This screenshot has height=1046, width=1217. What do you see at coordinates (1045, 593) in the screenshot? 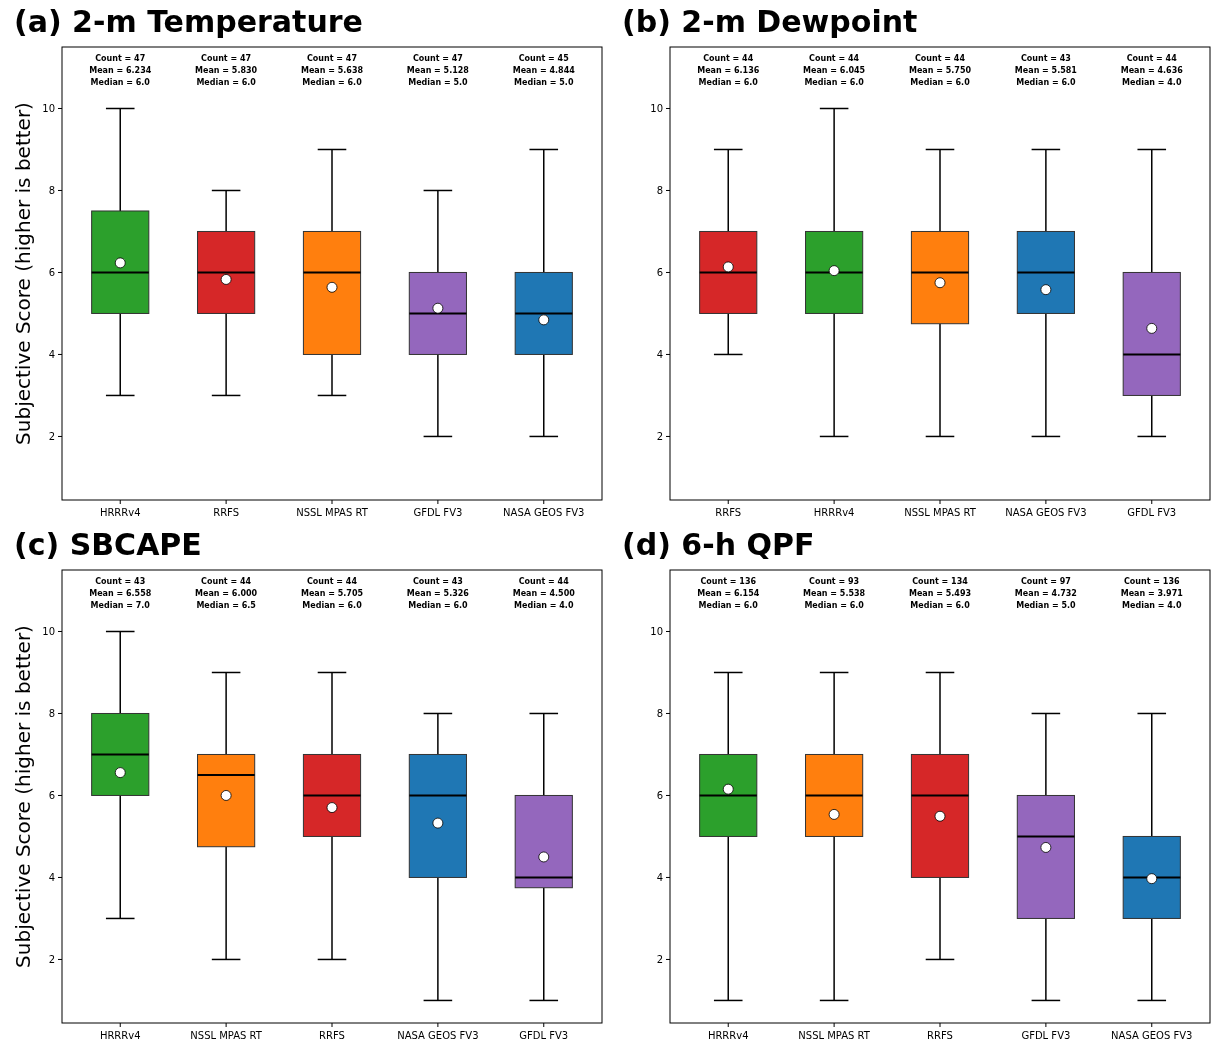
I see `annotation: Count = 97 Mean = 4.732 Median = 5.0` at bounding box center [1045, 593].